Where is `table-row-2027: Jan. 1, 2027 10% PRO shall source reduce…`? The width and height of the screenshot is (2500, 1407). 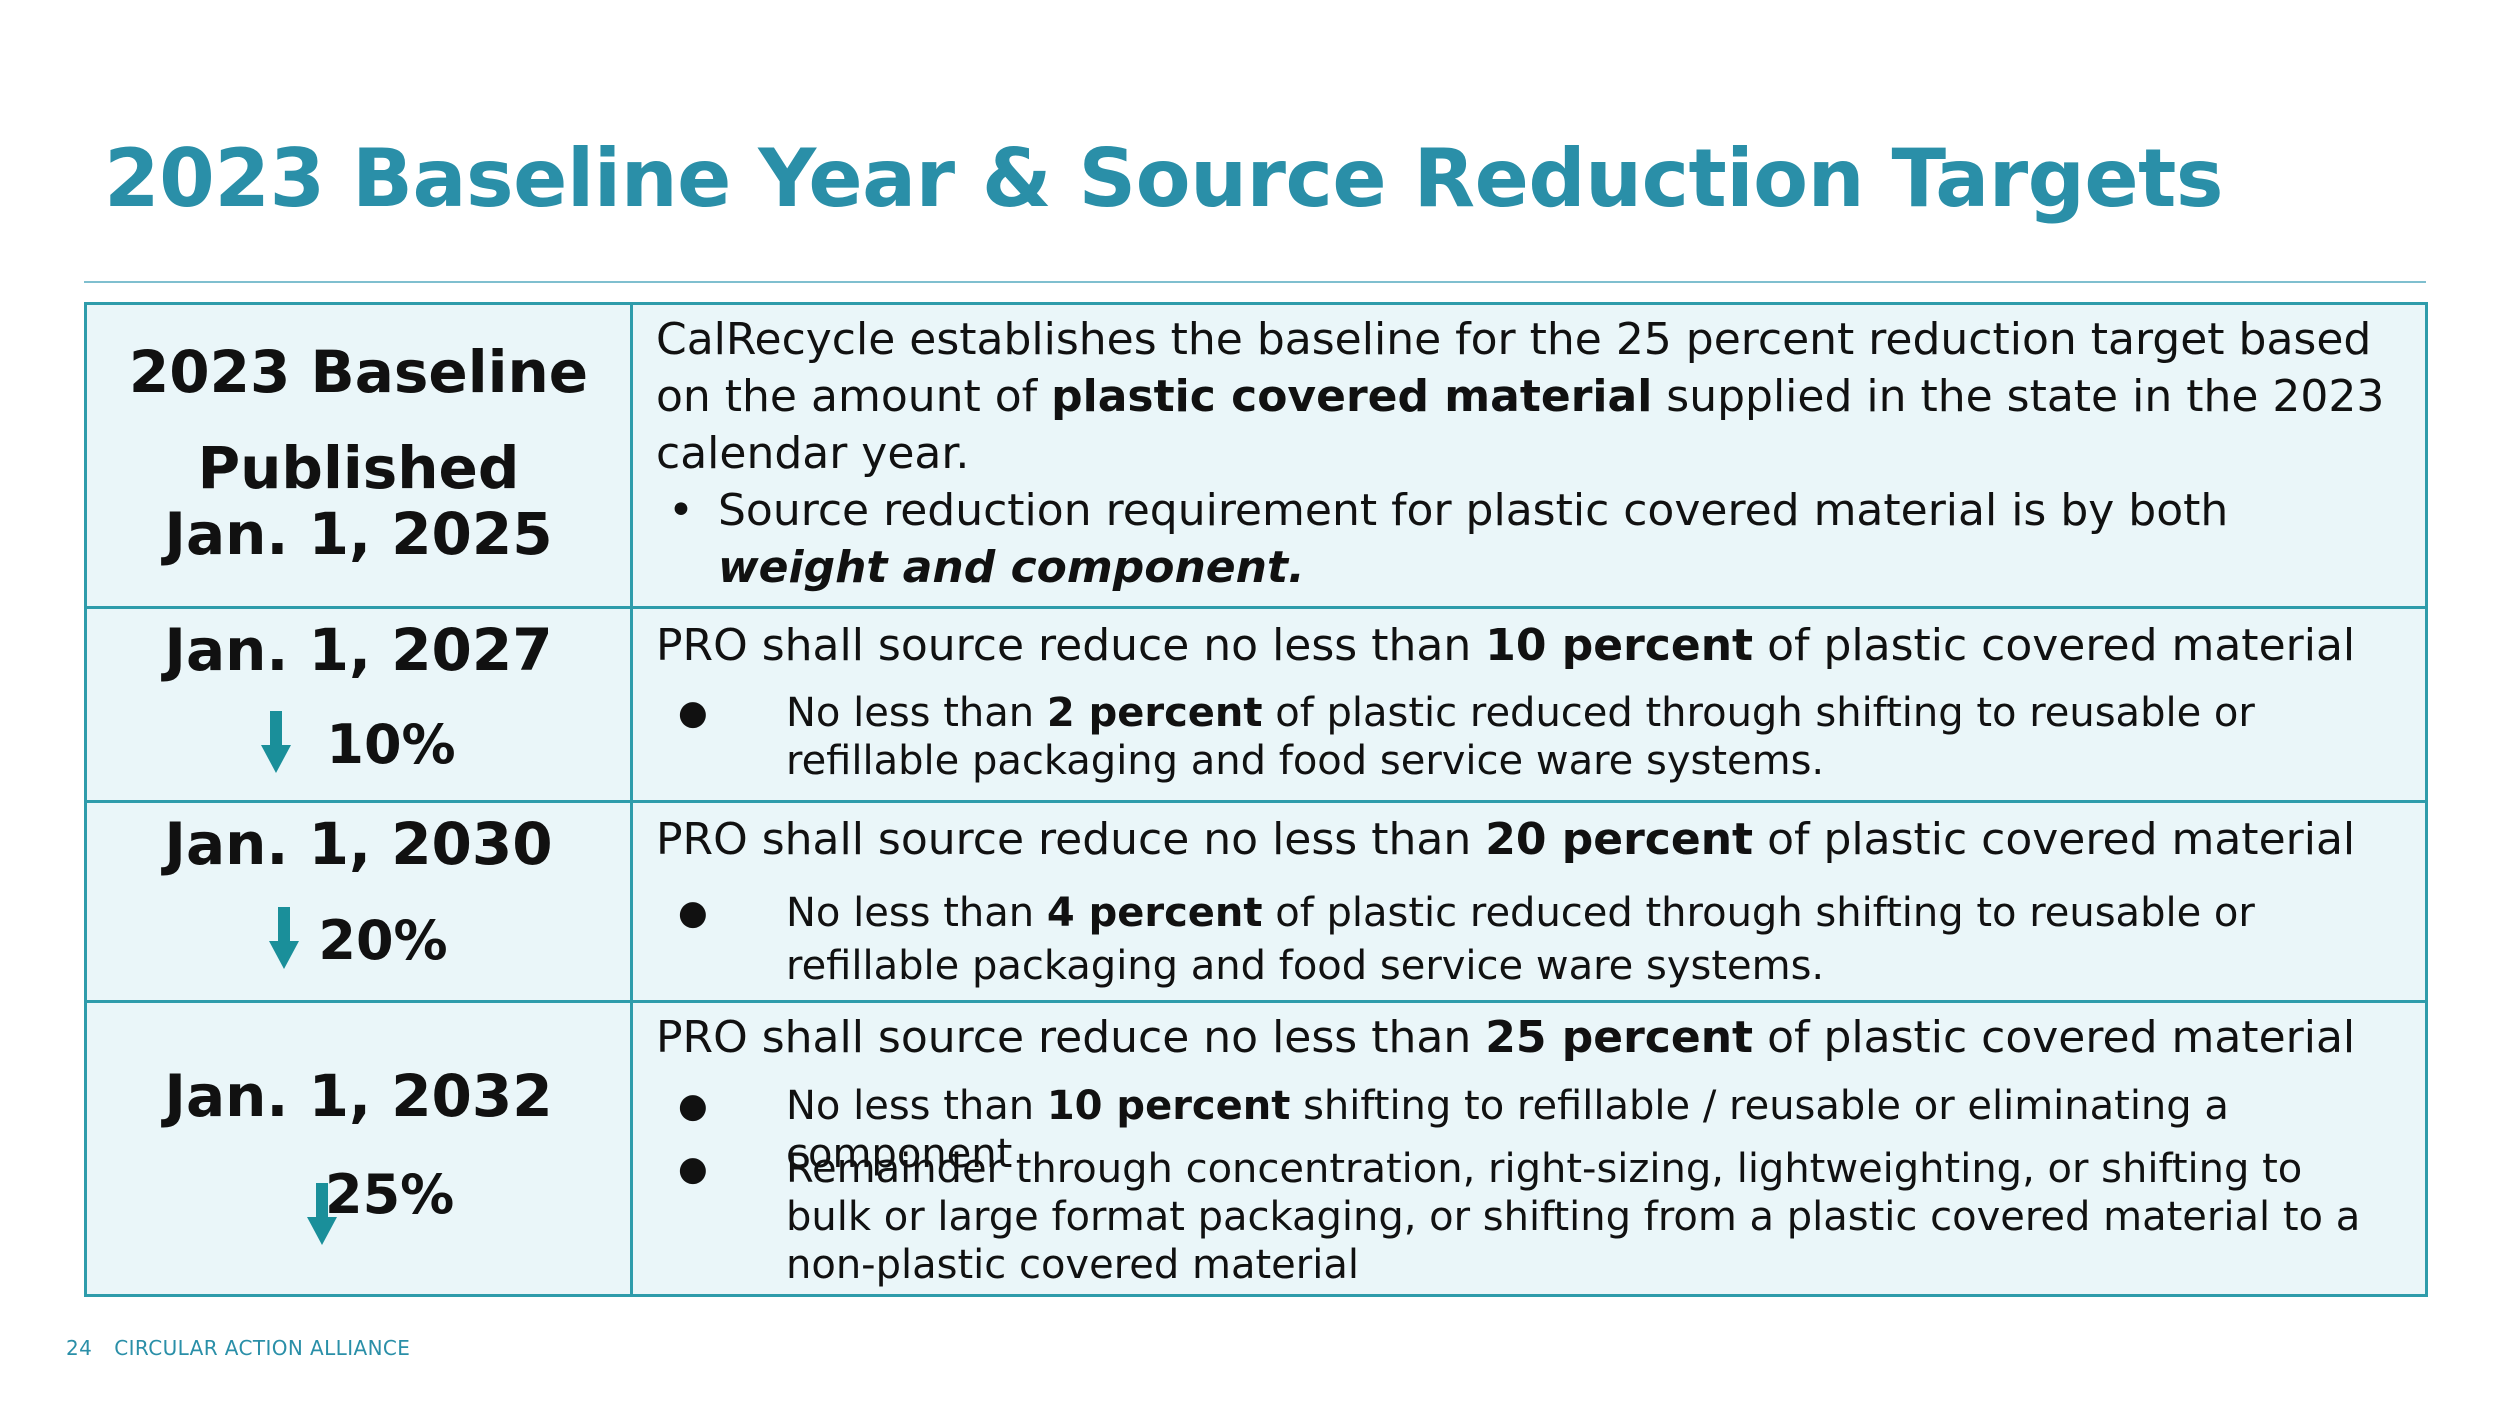
table-row-2027: Jan. 1, 2027 10% PRO shall source reduce… is located at coordinates (1256, 704).